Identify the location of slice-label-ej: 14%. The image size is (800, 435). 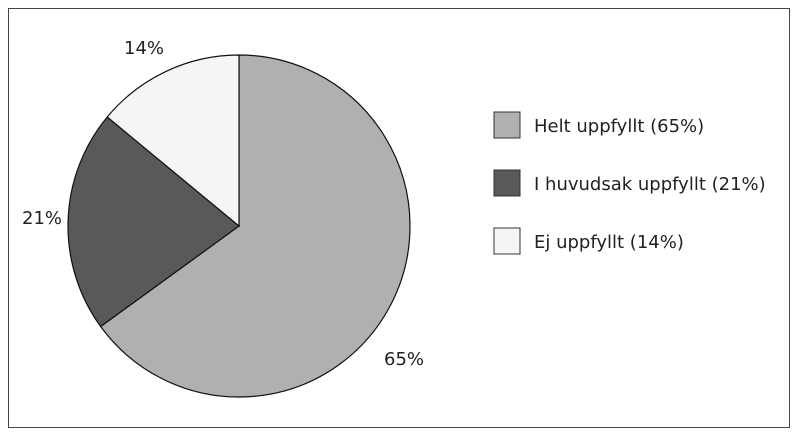
(144, 48).